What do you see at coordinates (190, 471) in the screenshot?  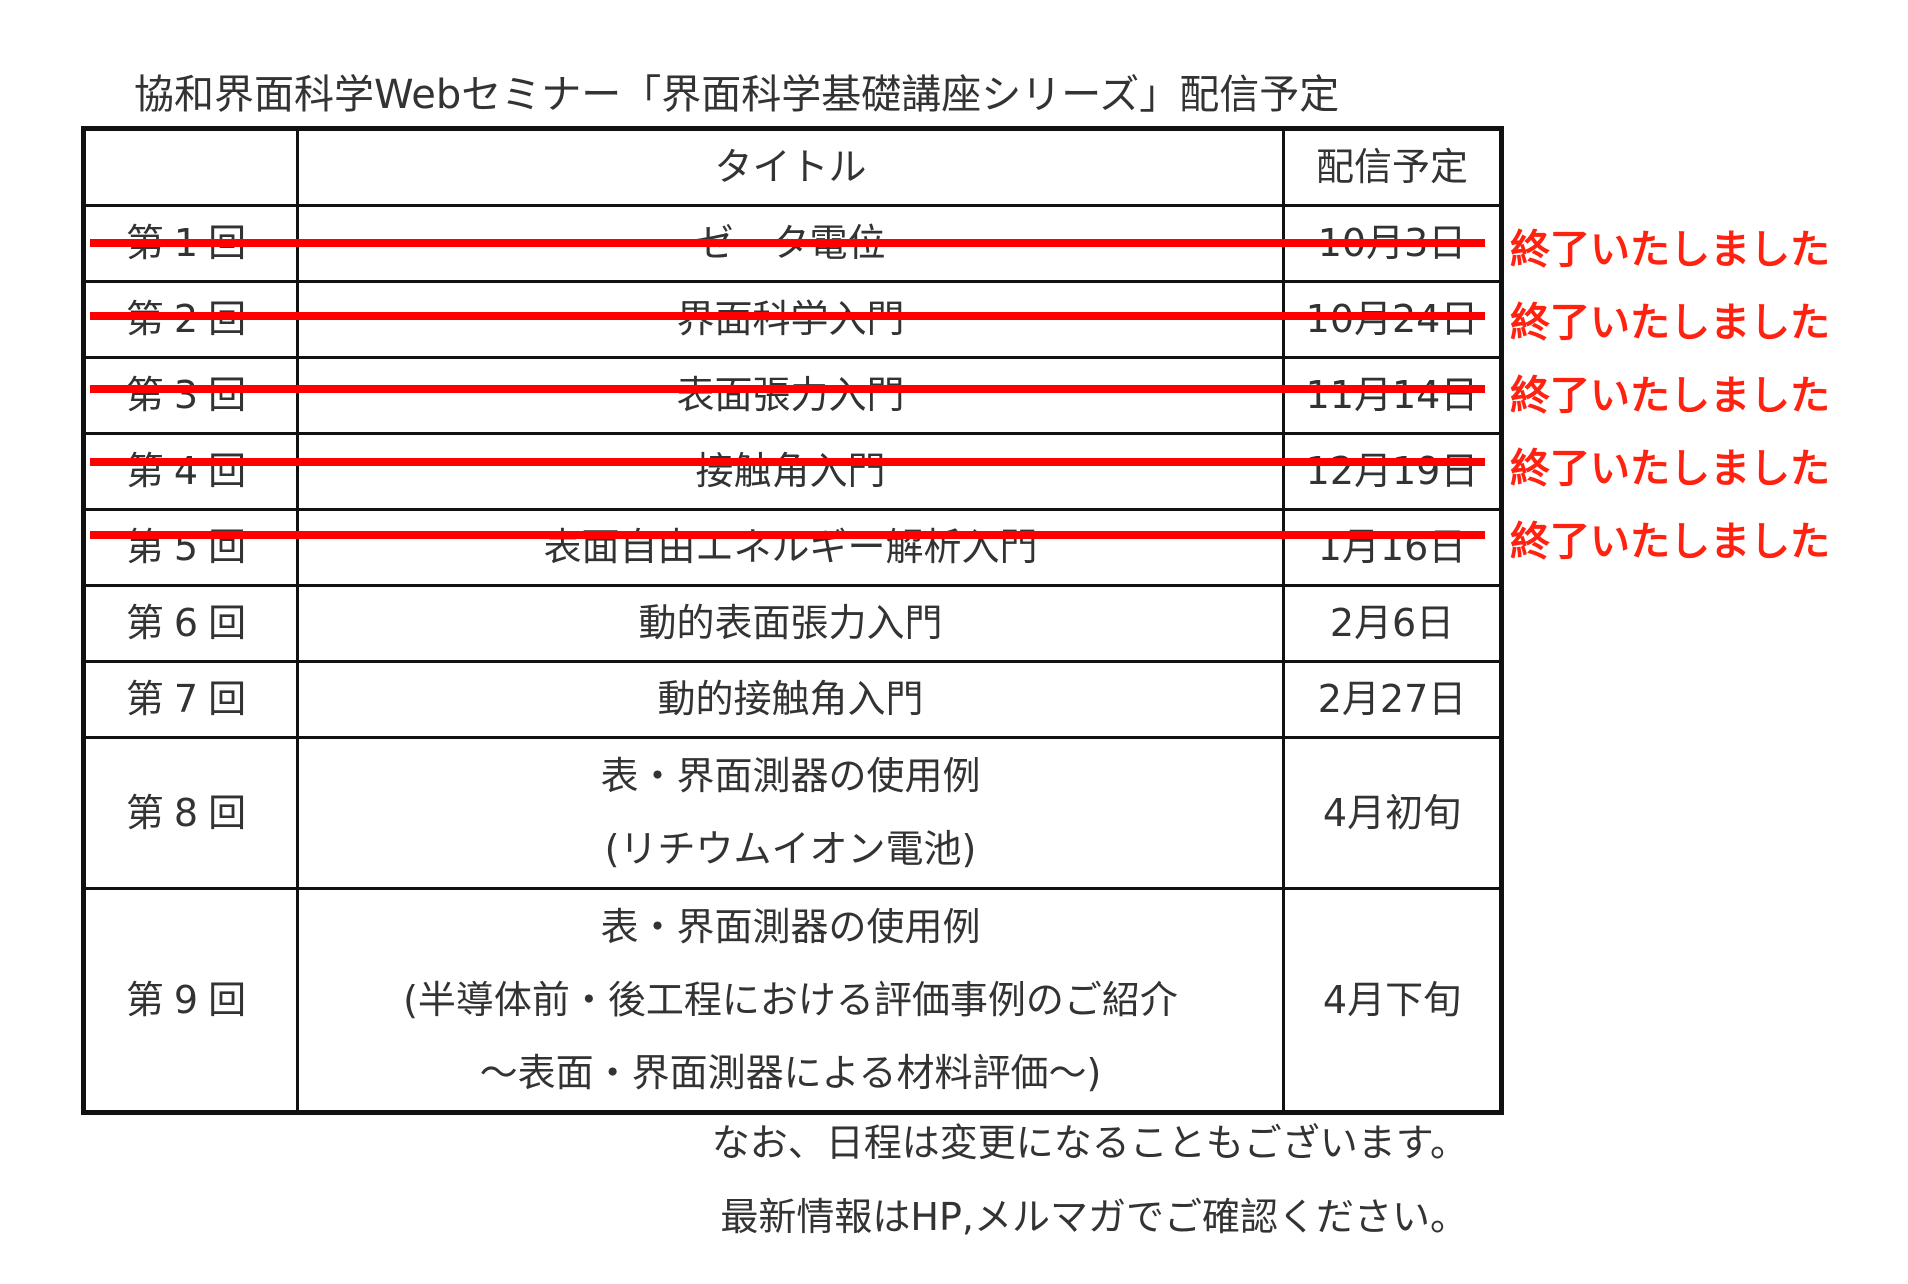 I see `session-number: 第4回` at bounding box center [190, 471].